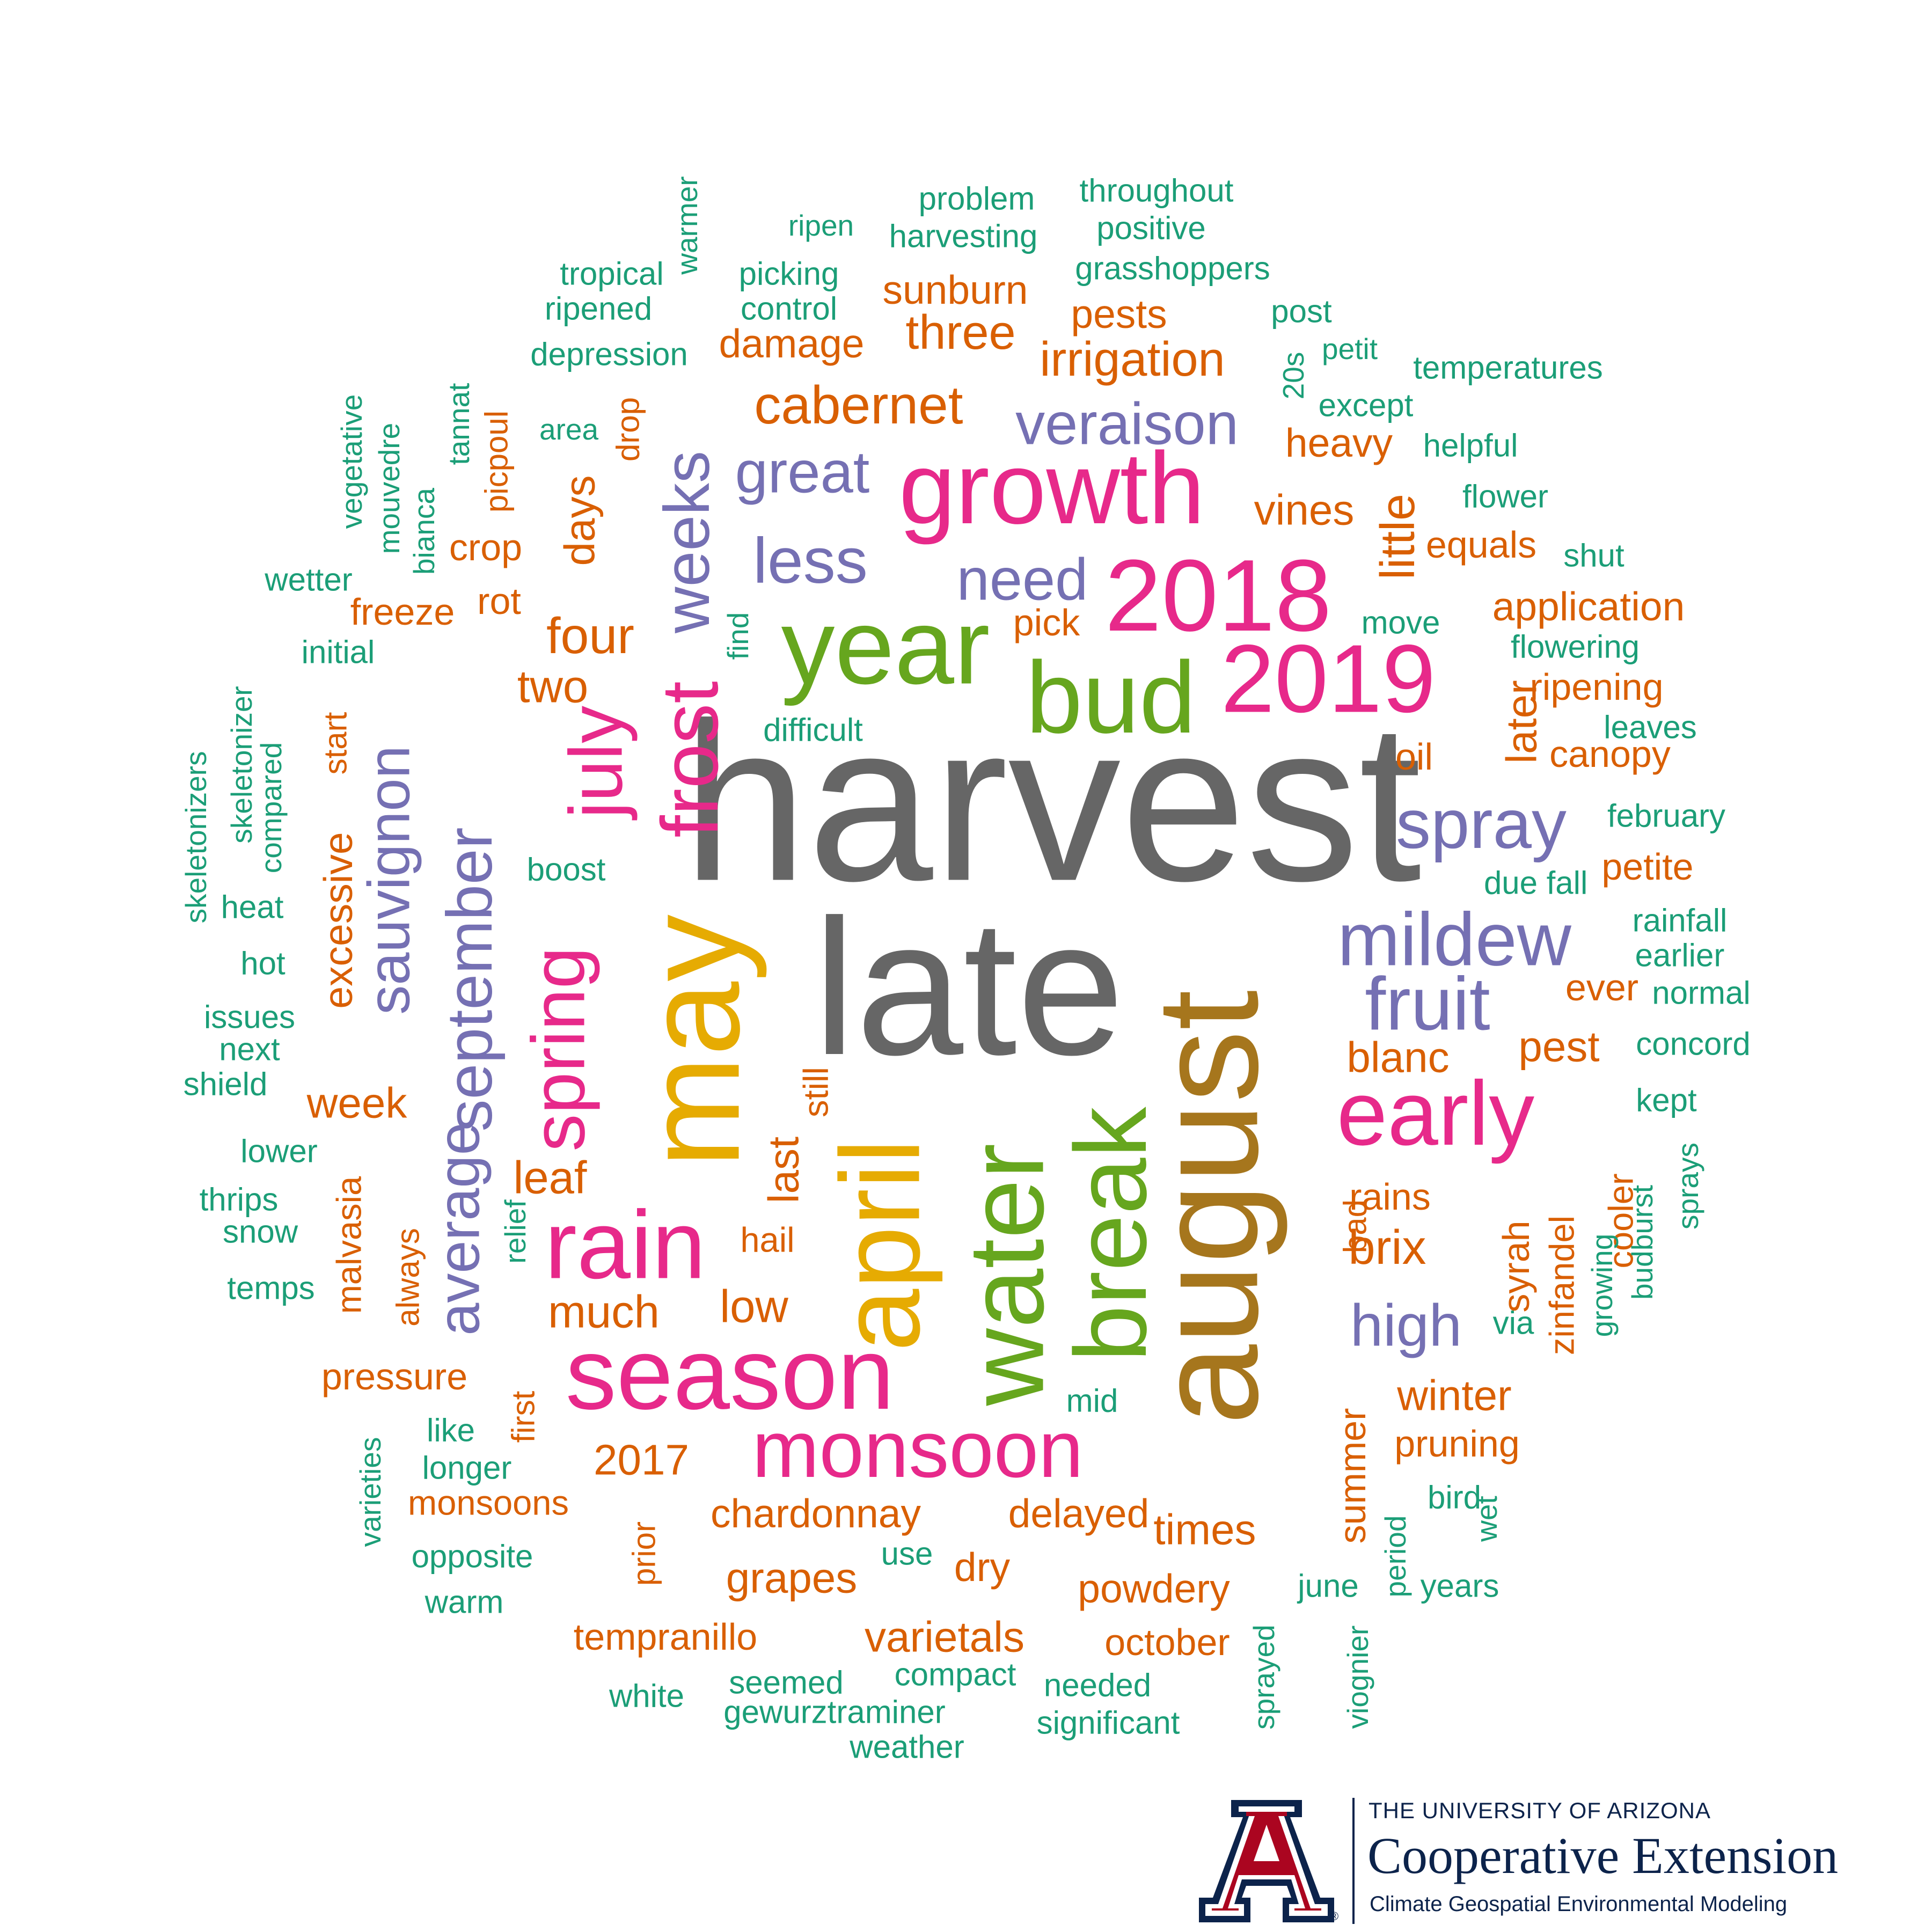 Image resolution: width=1932 pixels, height=1932 pixels. What do you see at coordinates (1602, 1285) in the screenshot?
I see `word-growing: growing` at bounding box center [1602, 1285].